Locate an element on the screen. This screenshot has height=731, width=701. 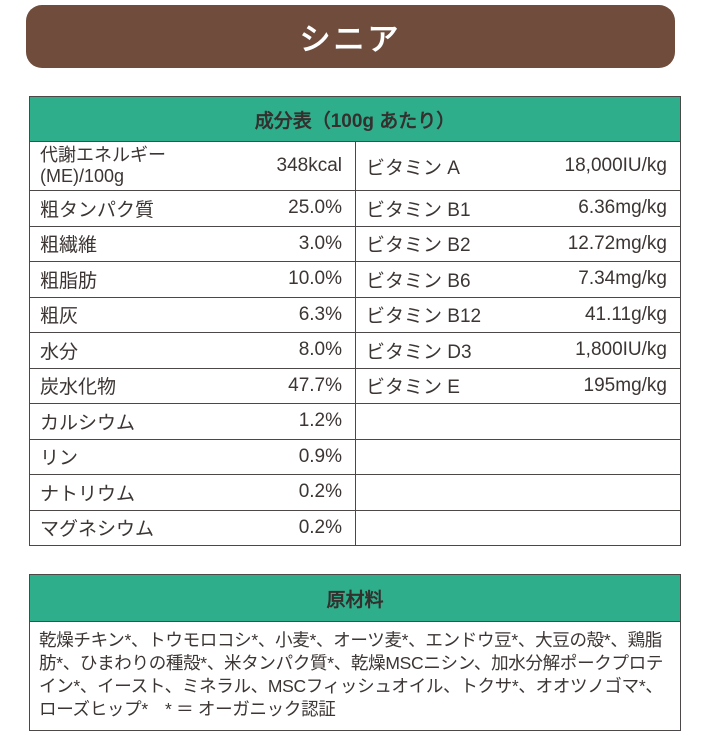
nutrient-value: 10.0% is located at coordinates (315, 279).